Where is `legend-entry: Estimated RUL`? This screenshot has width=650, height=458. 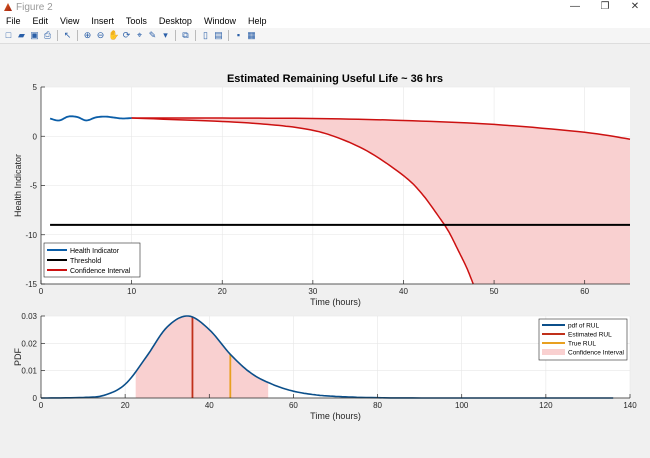 legend-entry: Estimated RUL is located at coordinates (590, 335).